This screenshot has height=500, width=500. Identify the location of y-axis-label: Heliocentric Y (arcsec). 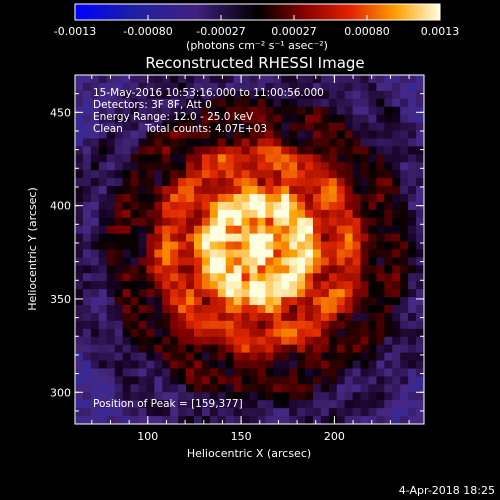
(32, 249).